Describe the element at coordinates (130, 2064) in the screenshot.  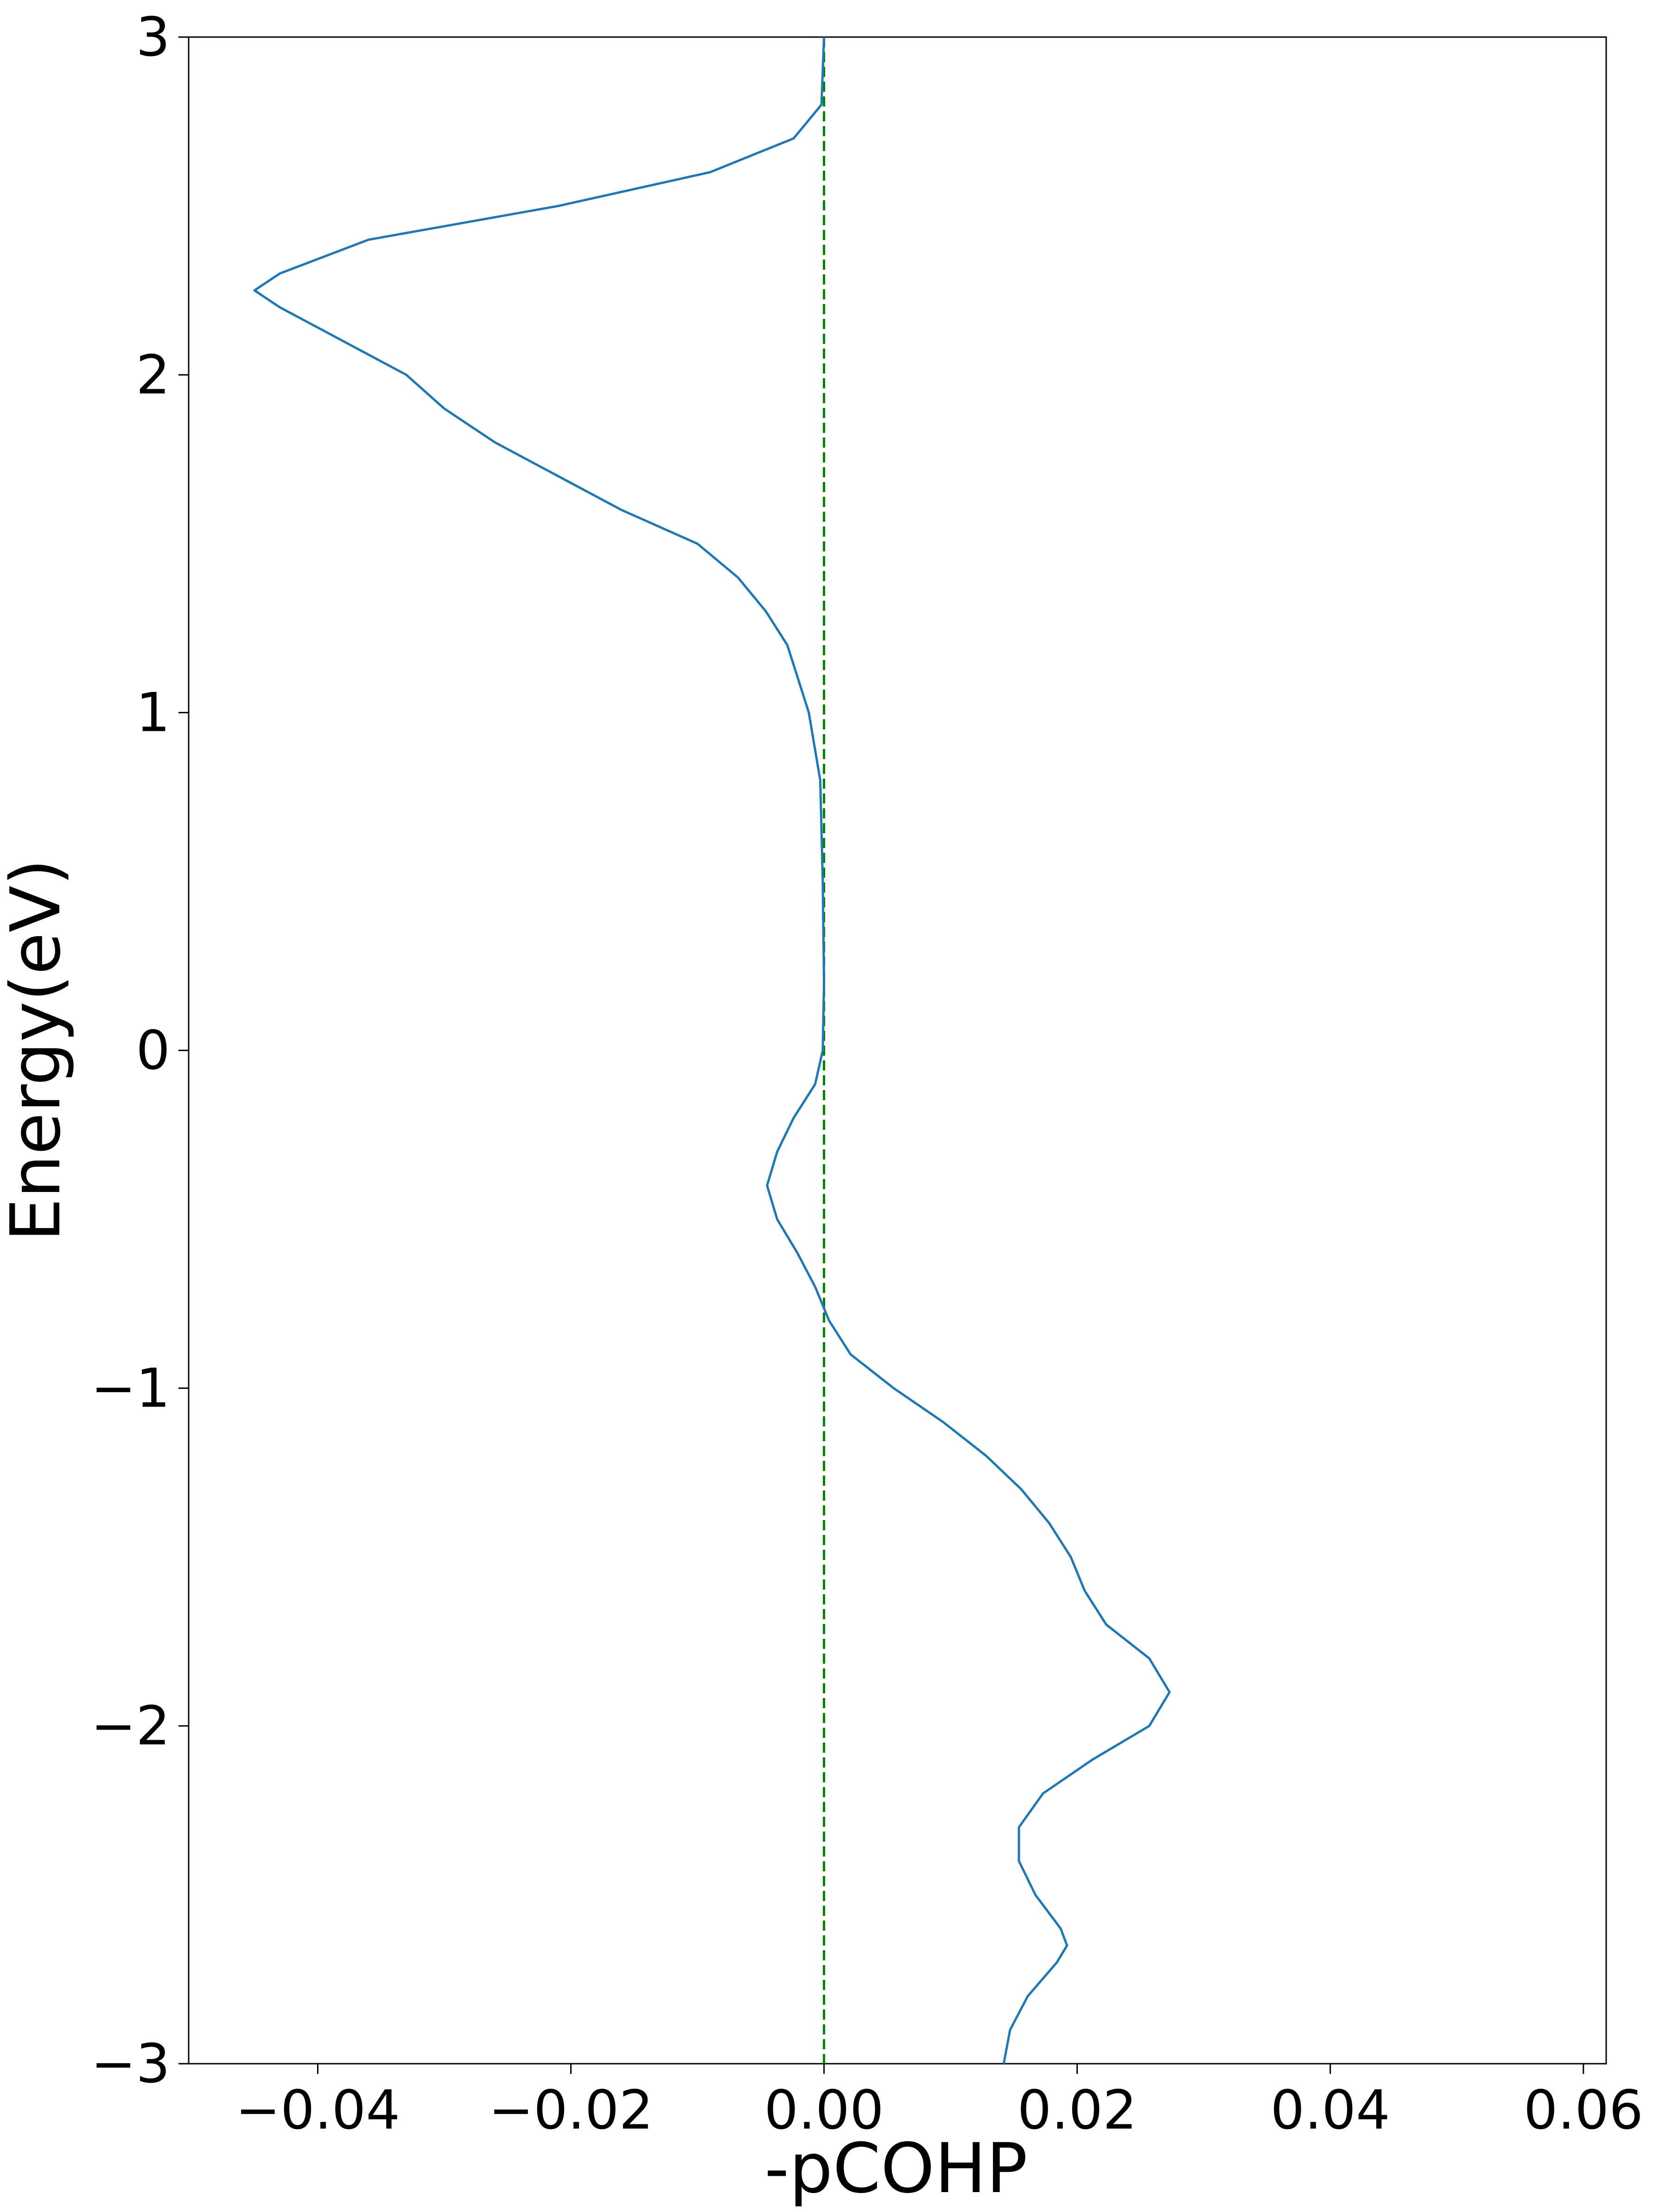
I see `y-tick-label: −3` at that location.